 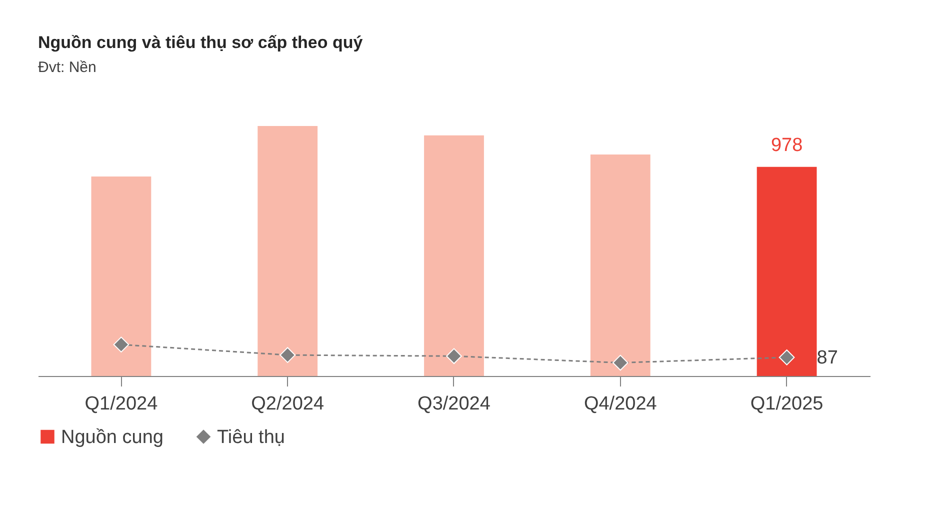 What do you see at coordinates (786, 145) in the screenshot?
I see `data-label: 978` at bounding box center [786, 145].